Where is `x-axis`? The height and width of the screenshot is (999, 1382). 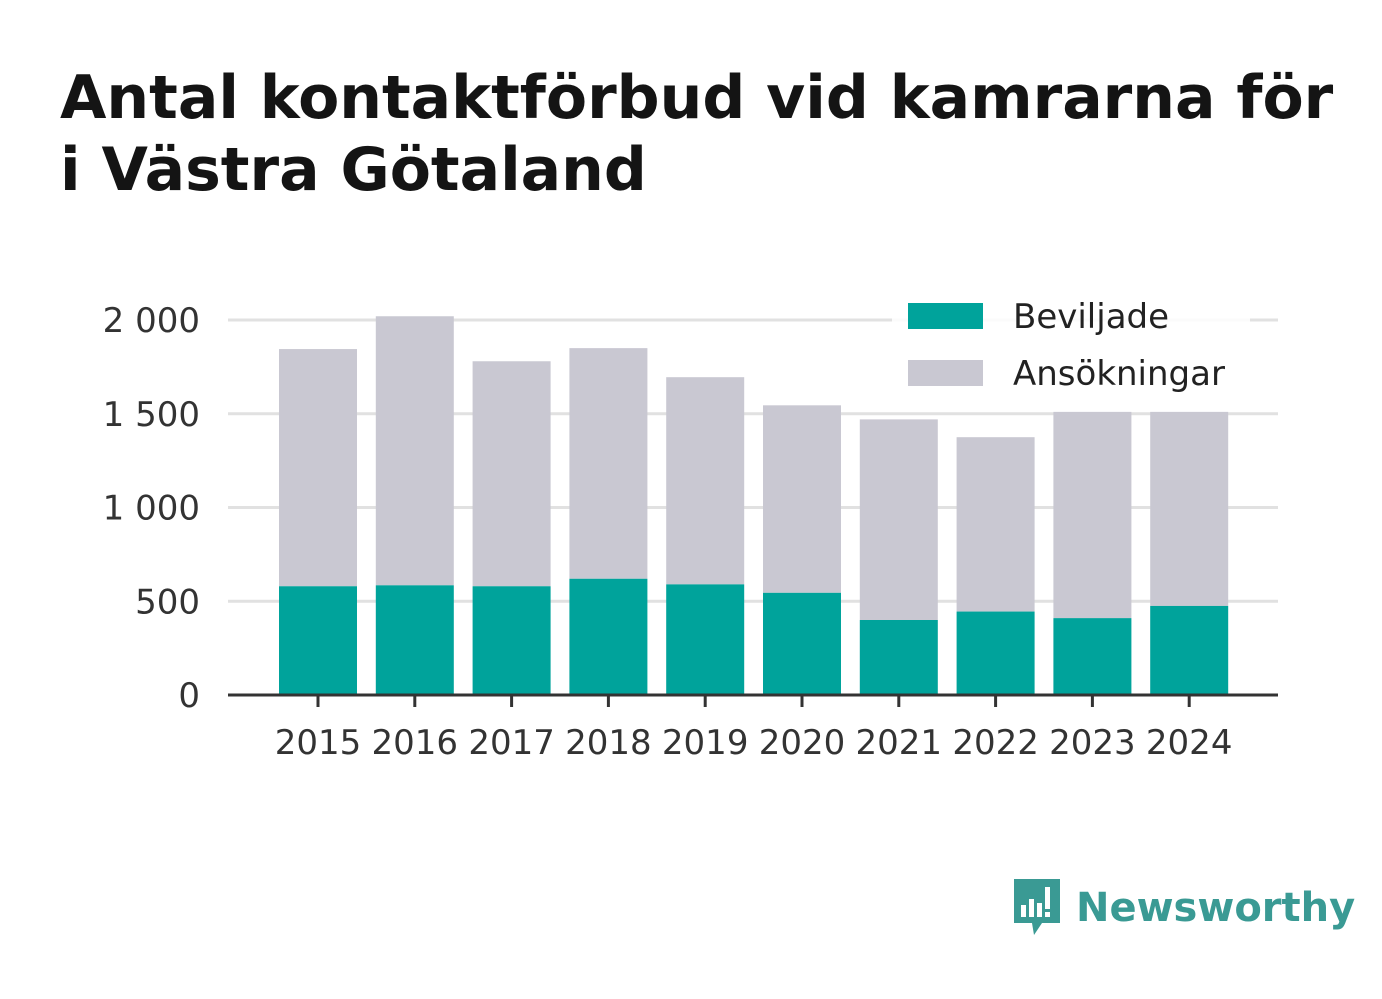
x-axis is located at coordinates (753, 700).